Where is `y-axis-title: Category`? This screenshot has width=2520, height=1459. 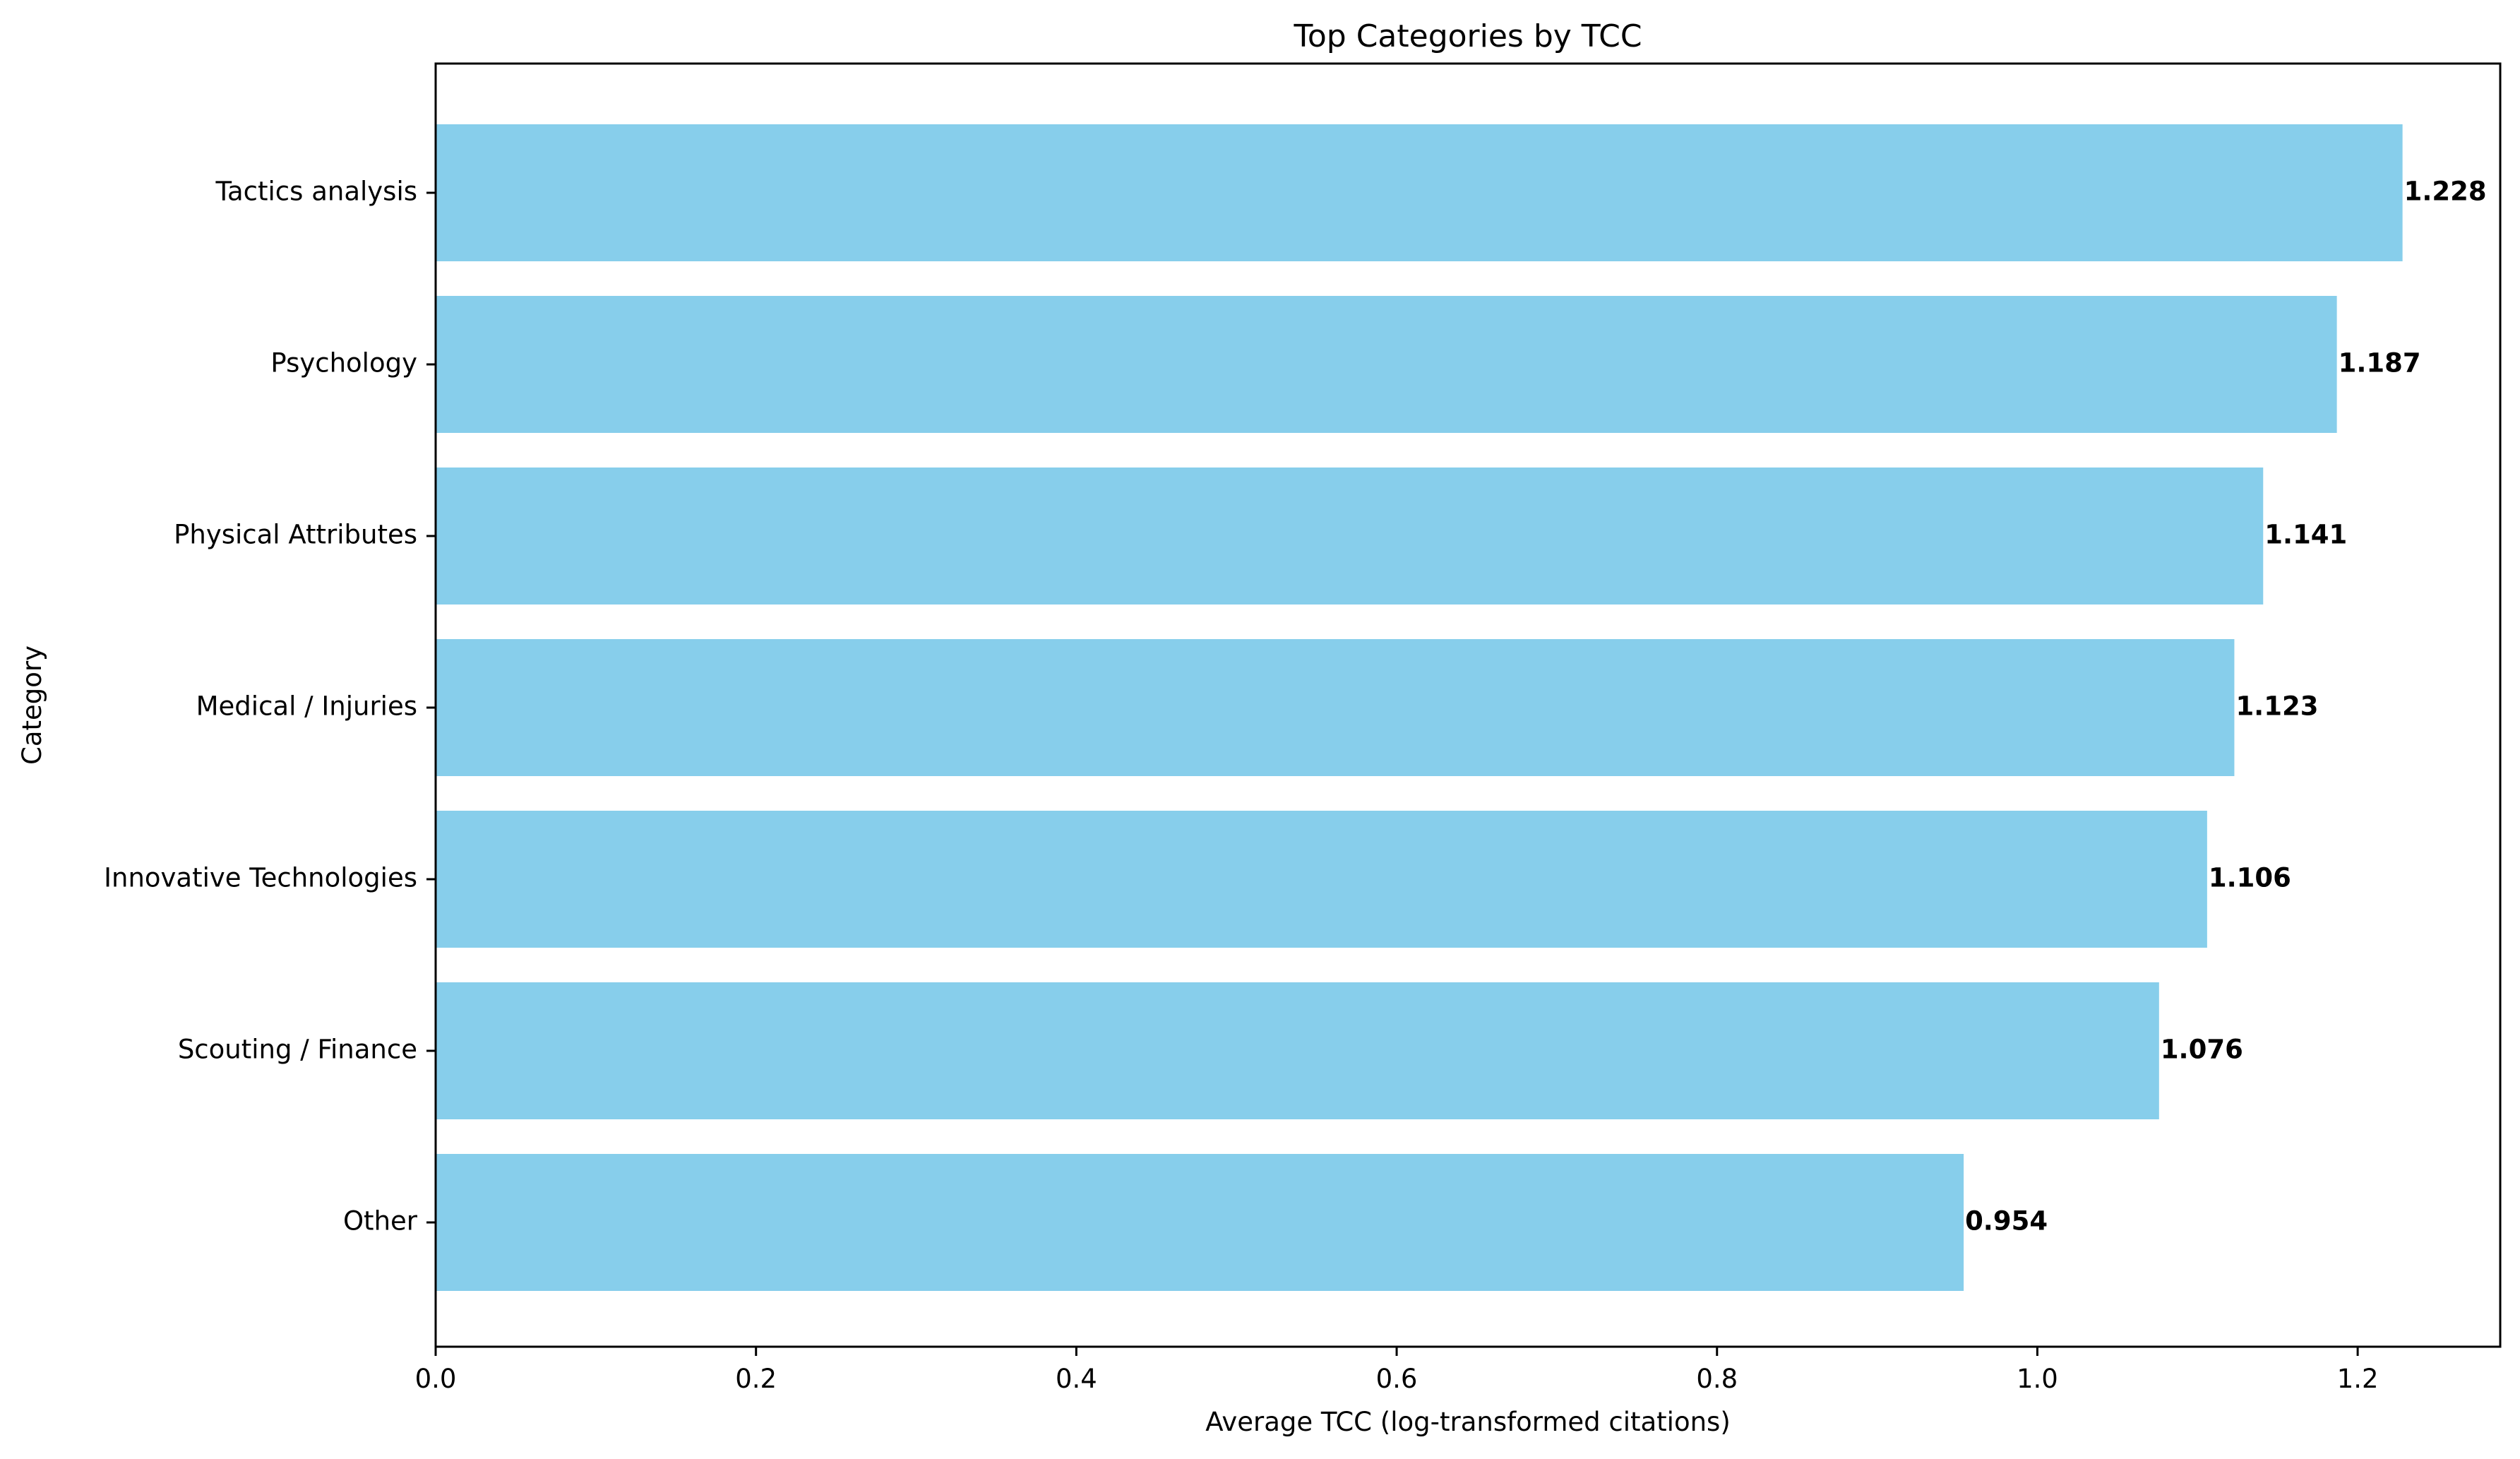 y-axis-title: Category is located at coordinates (32, 705).